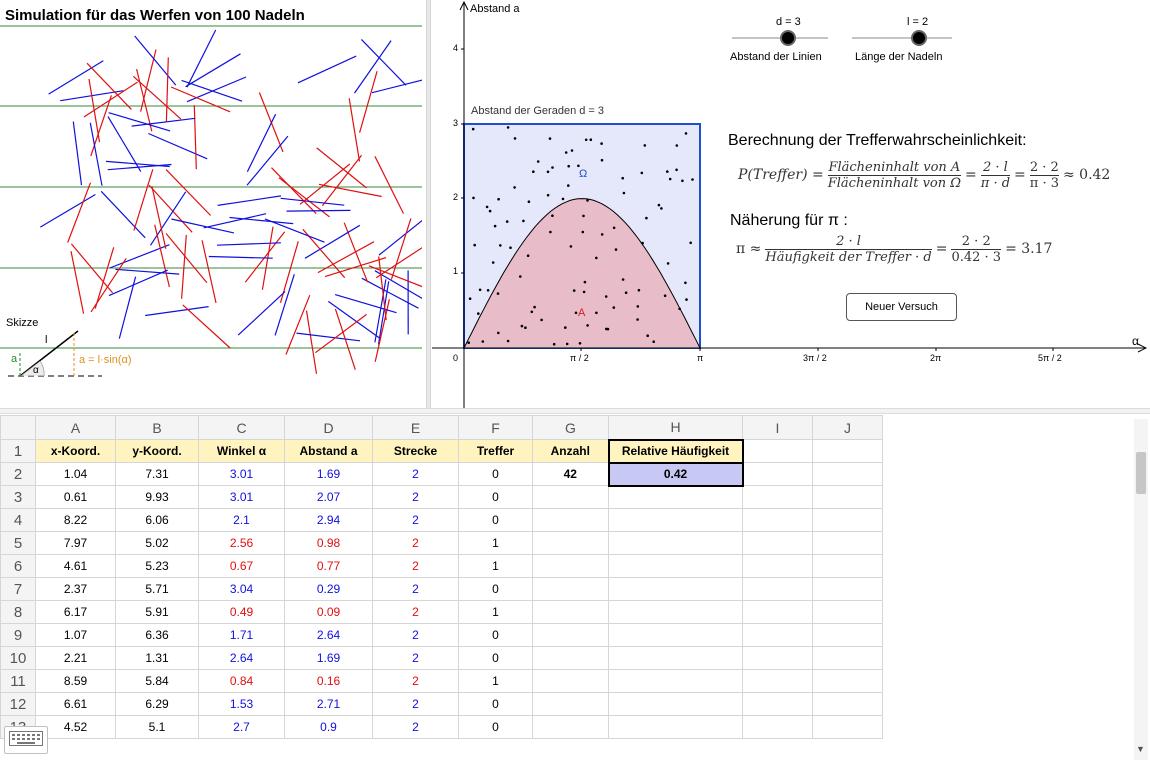 This screenshot has height=760, width=1150. I want to click on cell-angle: 0.49, so click(241, 612).